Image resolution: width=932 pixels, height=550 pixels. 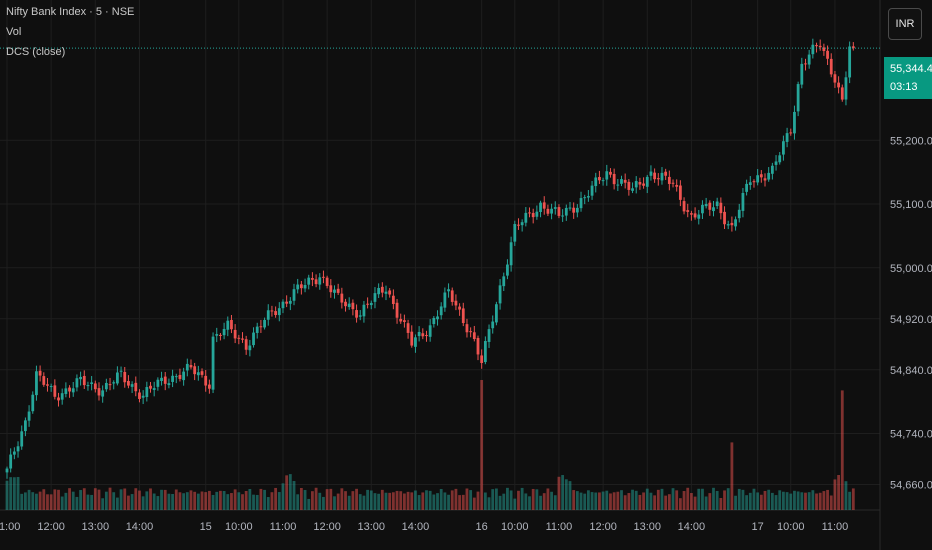 I want to click on x-tick-label: 11:00, so click(x=10, y=527).